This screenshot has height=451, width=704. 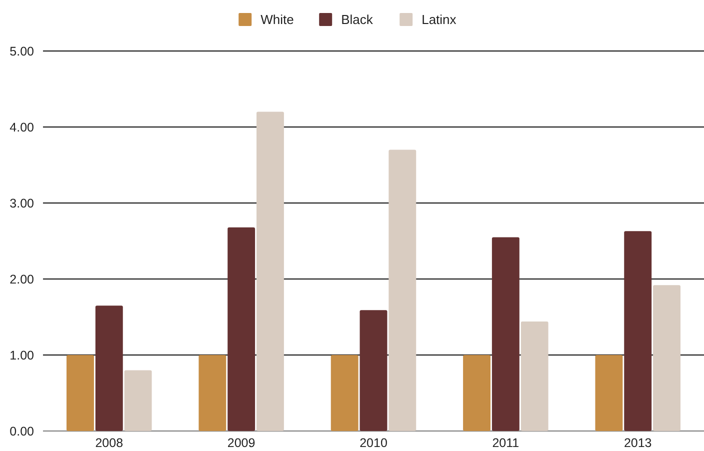 I want to click on legend-label: Latinx, so click(x=439, y=20).